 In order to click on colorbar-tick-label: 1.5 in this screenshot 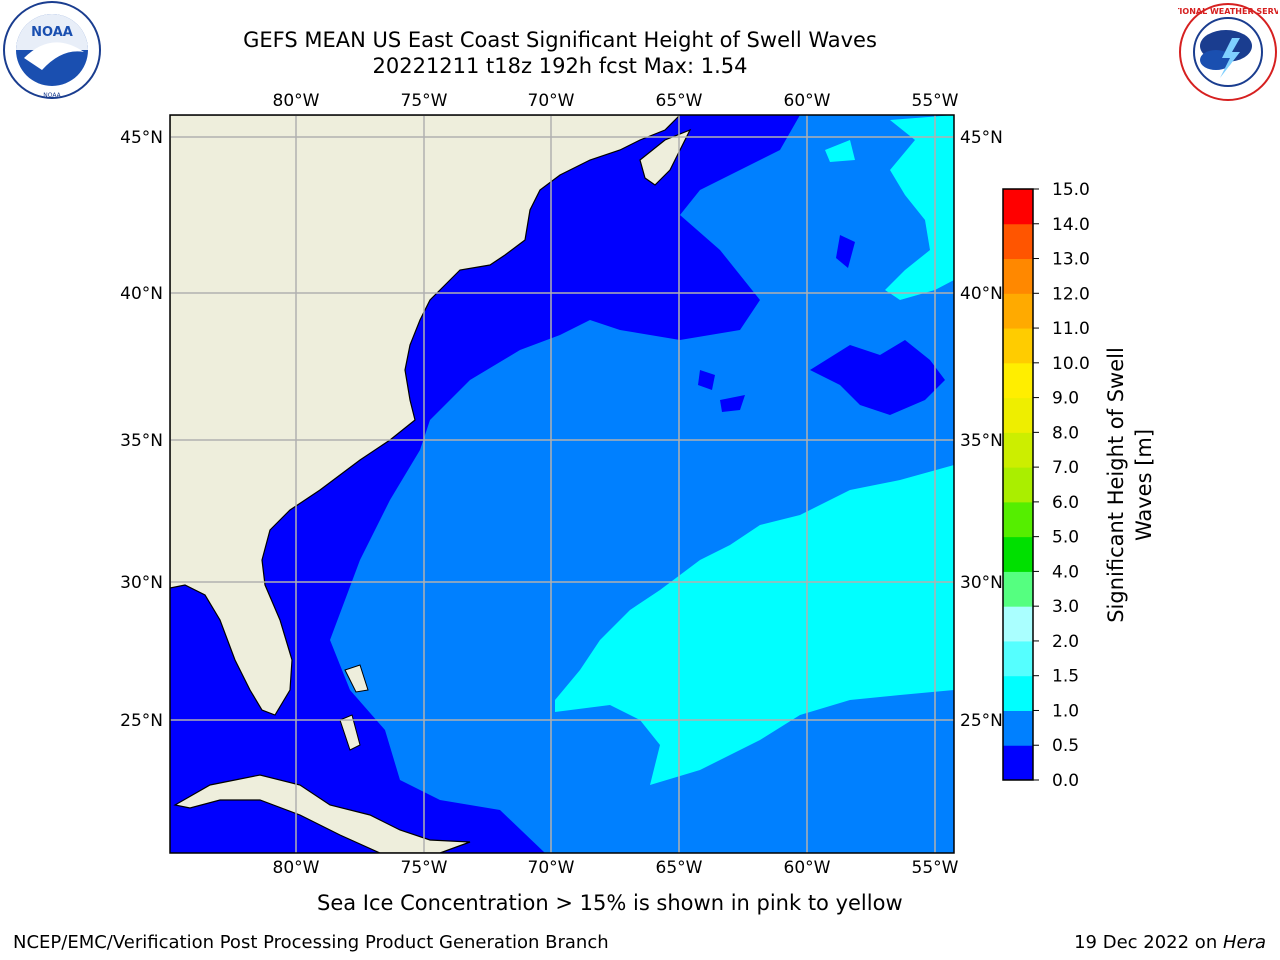, I will do `click(1065, 677)`.